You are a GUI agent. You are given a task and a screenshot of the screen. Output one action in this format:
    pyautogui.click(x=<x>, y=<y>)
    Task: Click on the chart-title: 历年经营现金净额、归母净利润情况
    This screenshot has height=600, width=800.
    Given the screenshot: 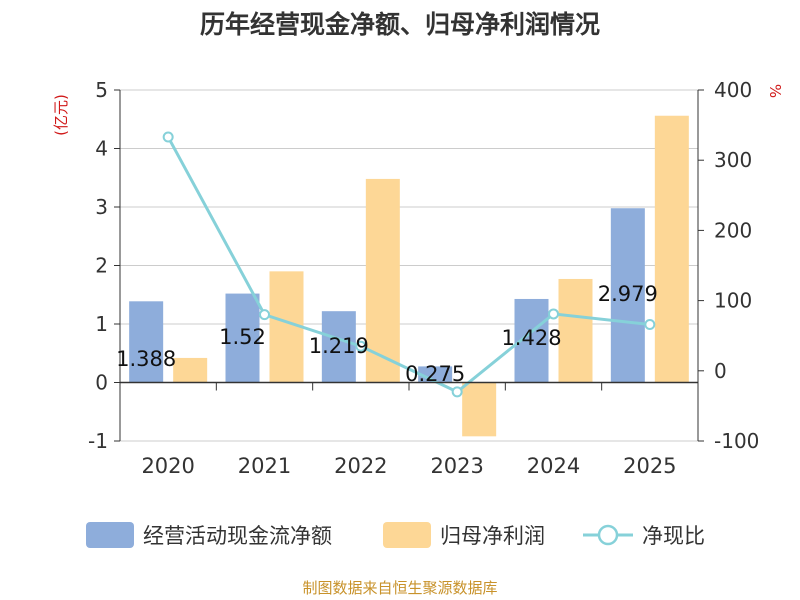 What is the action you would take?
    pyautogui.click(x=400, y=24)
    